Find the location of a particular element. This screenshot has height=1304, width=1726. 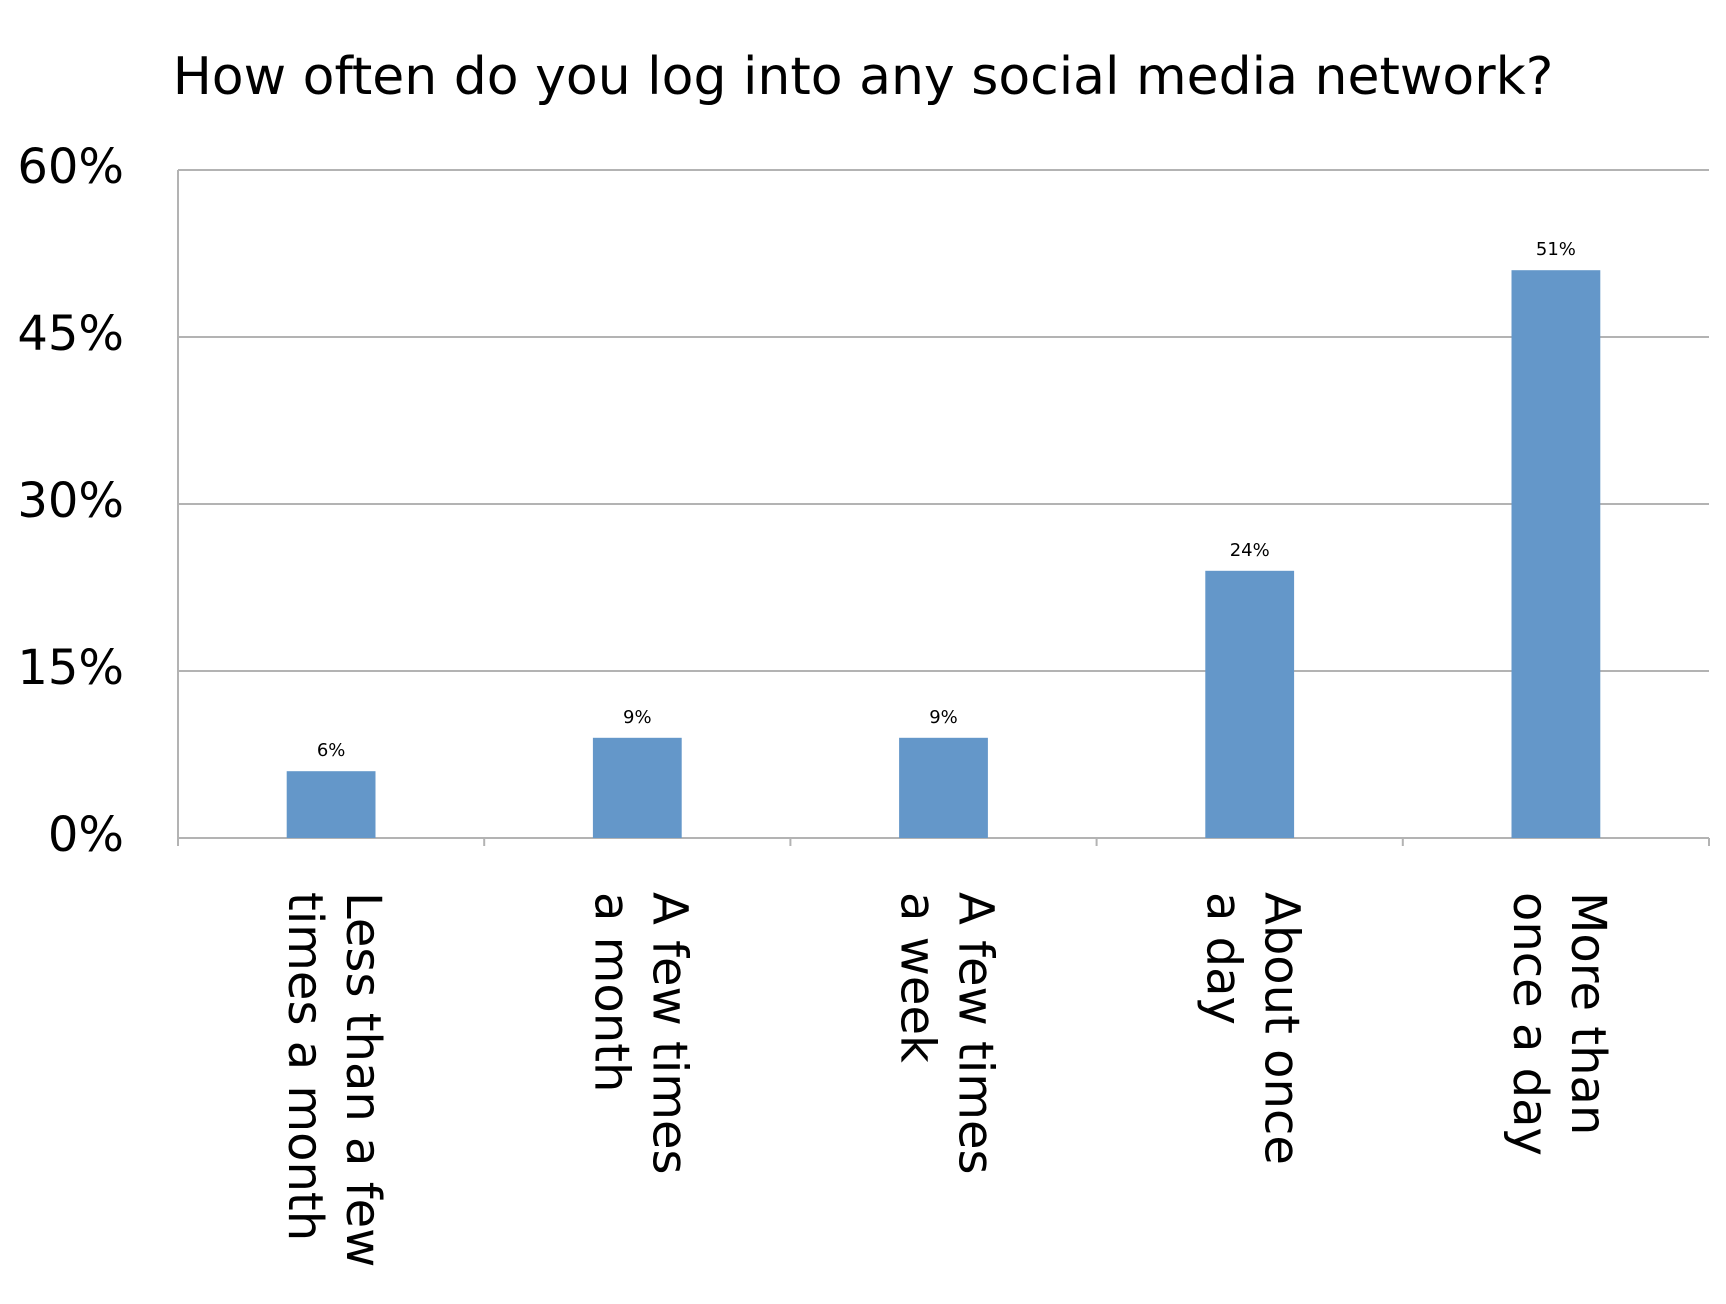

y-tick-label: 45% is located at coordinates (70, 334).